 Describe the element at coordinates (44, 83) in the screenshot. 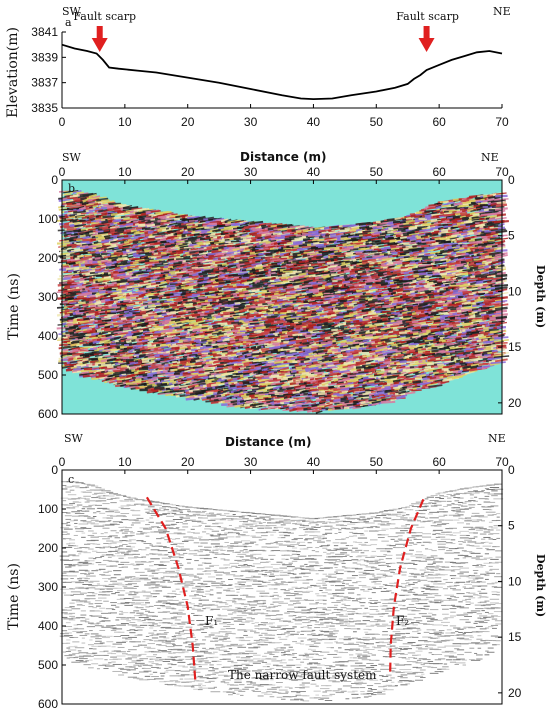

I see `y-tick-label: 3837` at that location.